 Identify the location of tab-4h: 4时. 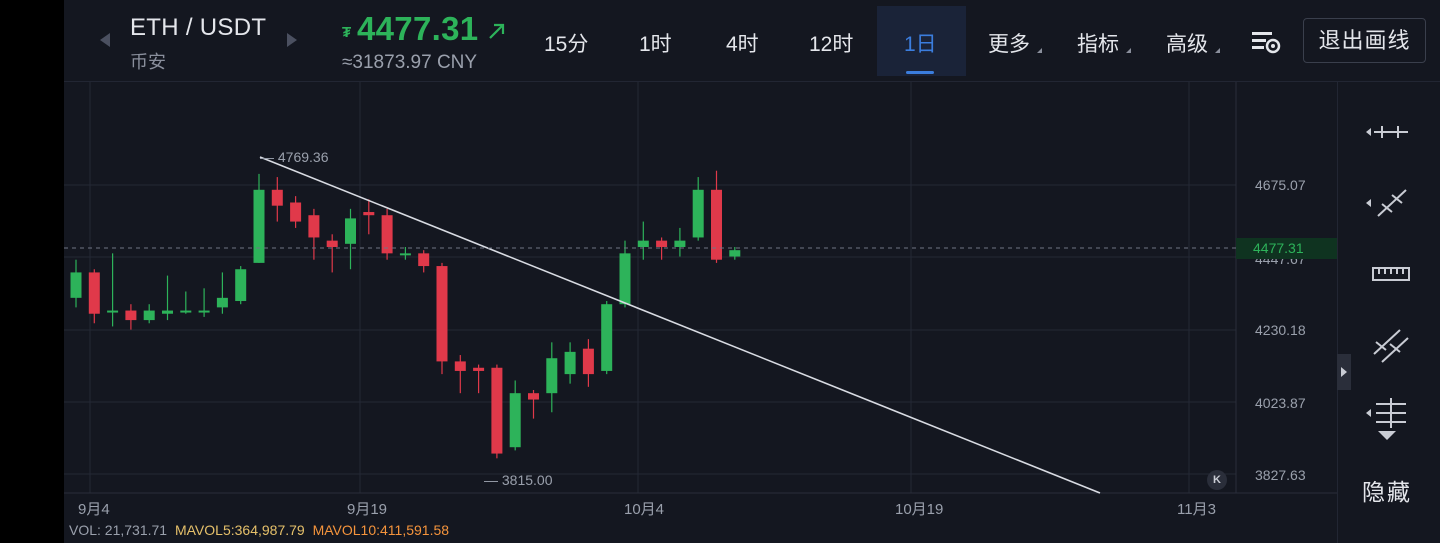
(742, 44).